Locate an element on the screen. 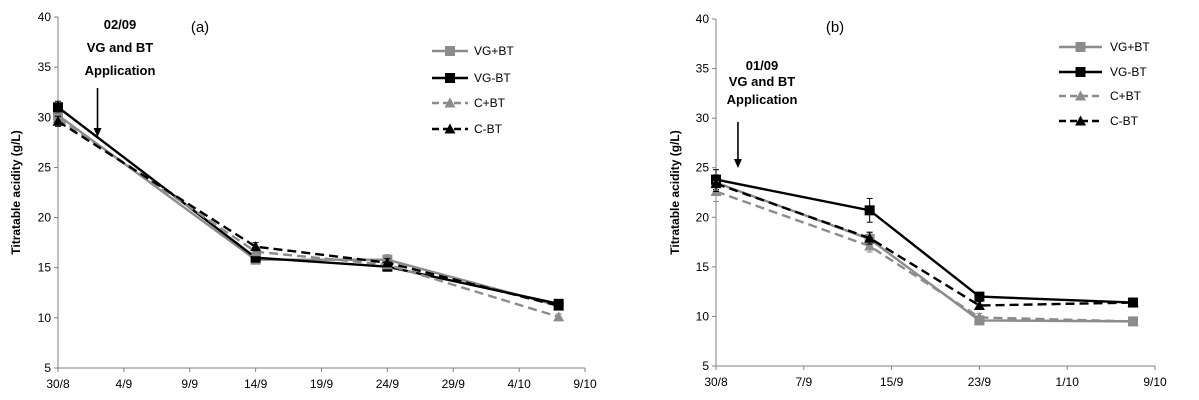 Image resolution: width=1199 pixels, height=400 pixels. chart-b-annotation-line: 01/09 is located at coordinates (762, 65).